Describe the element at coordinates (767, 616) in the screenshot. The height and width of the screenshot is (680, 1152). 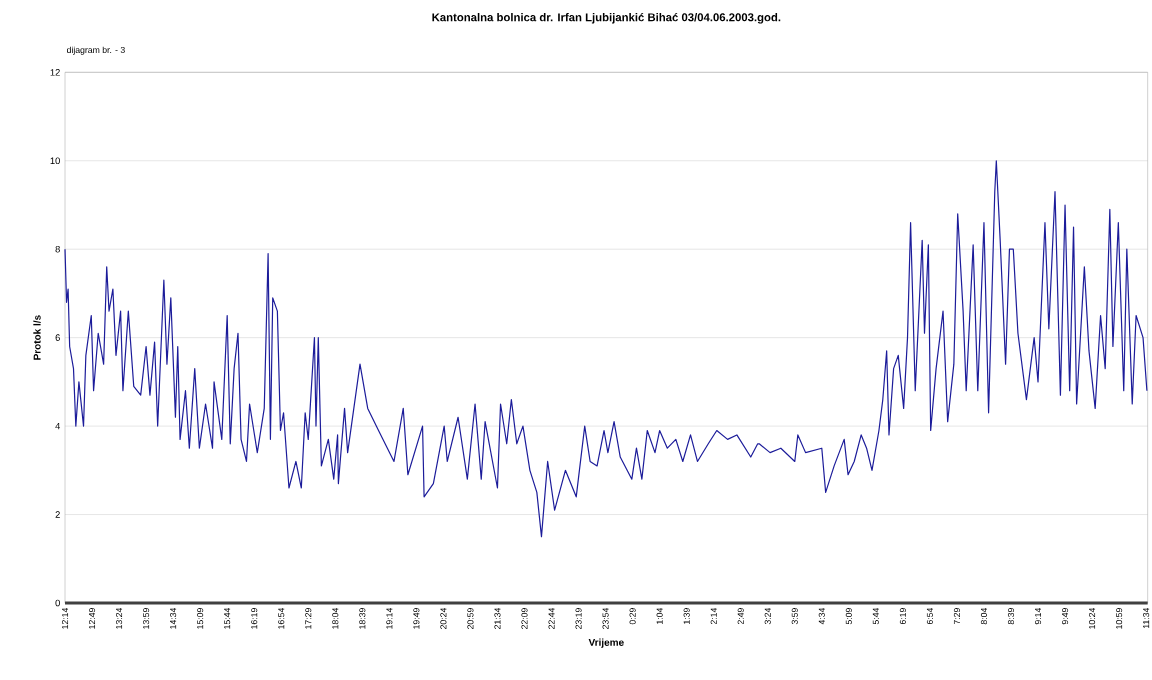
I see `x-tick-label: 3:24` at that location.